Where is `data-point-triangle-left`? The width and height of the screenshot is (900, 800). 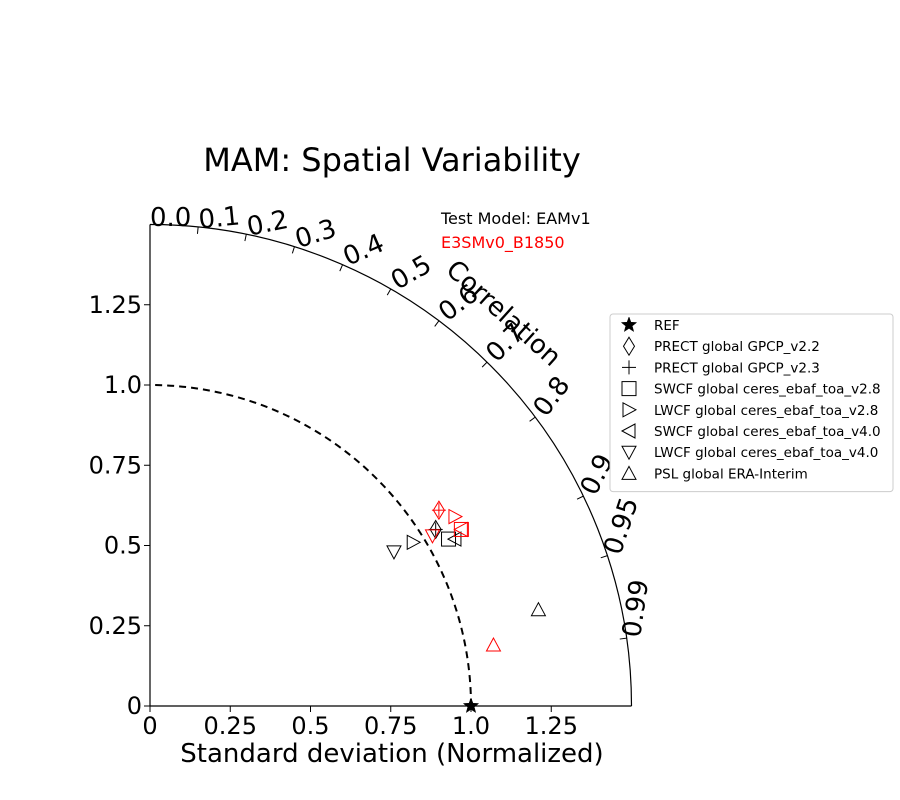 data-point-triangle-left is located at coordinates (460, 529).